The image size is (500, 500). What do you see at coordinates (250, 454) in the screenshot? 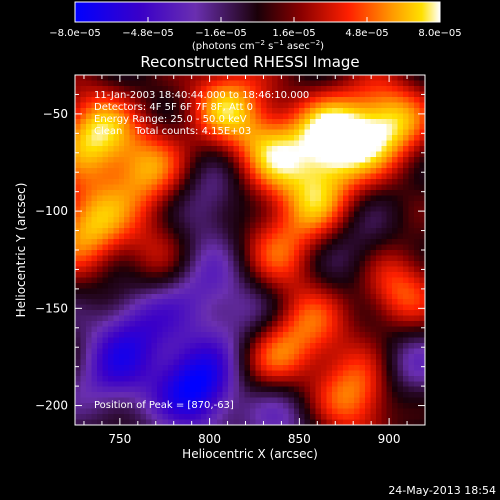
I see `x-axis-label: Heliocentric X (arcsec)` at bounding box center [250, 454].